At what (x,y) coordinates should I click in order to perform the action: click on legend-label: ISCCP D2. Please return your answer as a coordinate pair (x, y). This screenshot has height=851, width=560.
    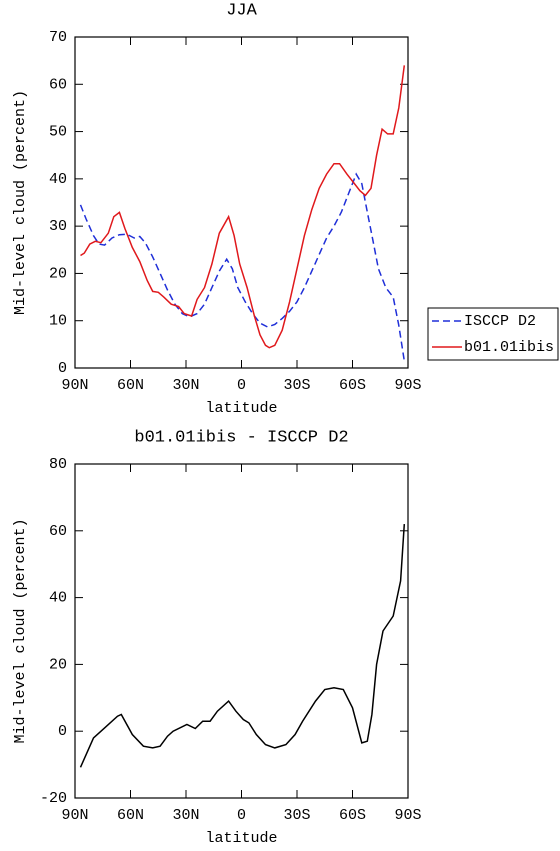
    Looking at the image, I should click on (500, 321).